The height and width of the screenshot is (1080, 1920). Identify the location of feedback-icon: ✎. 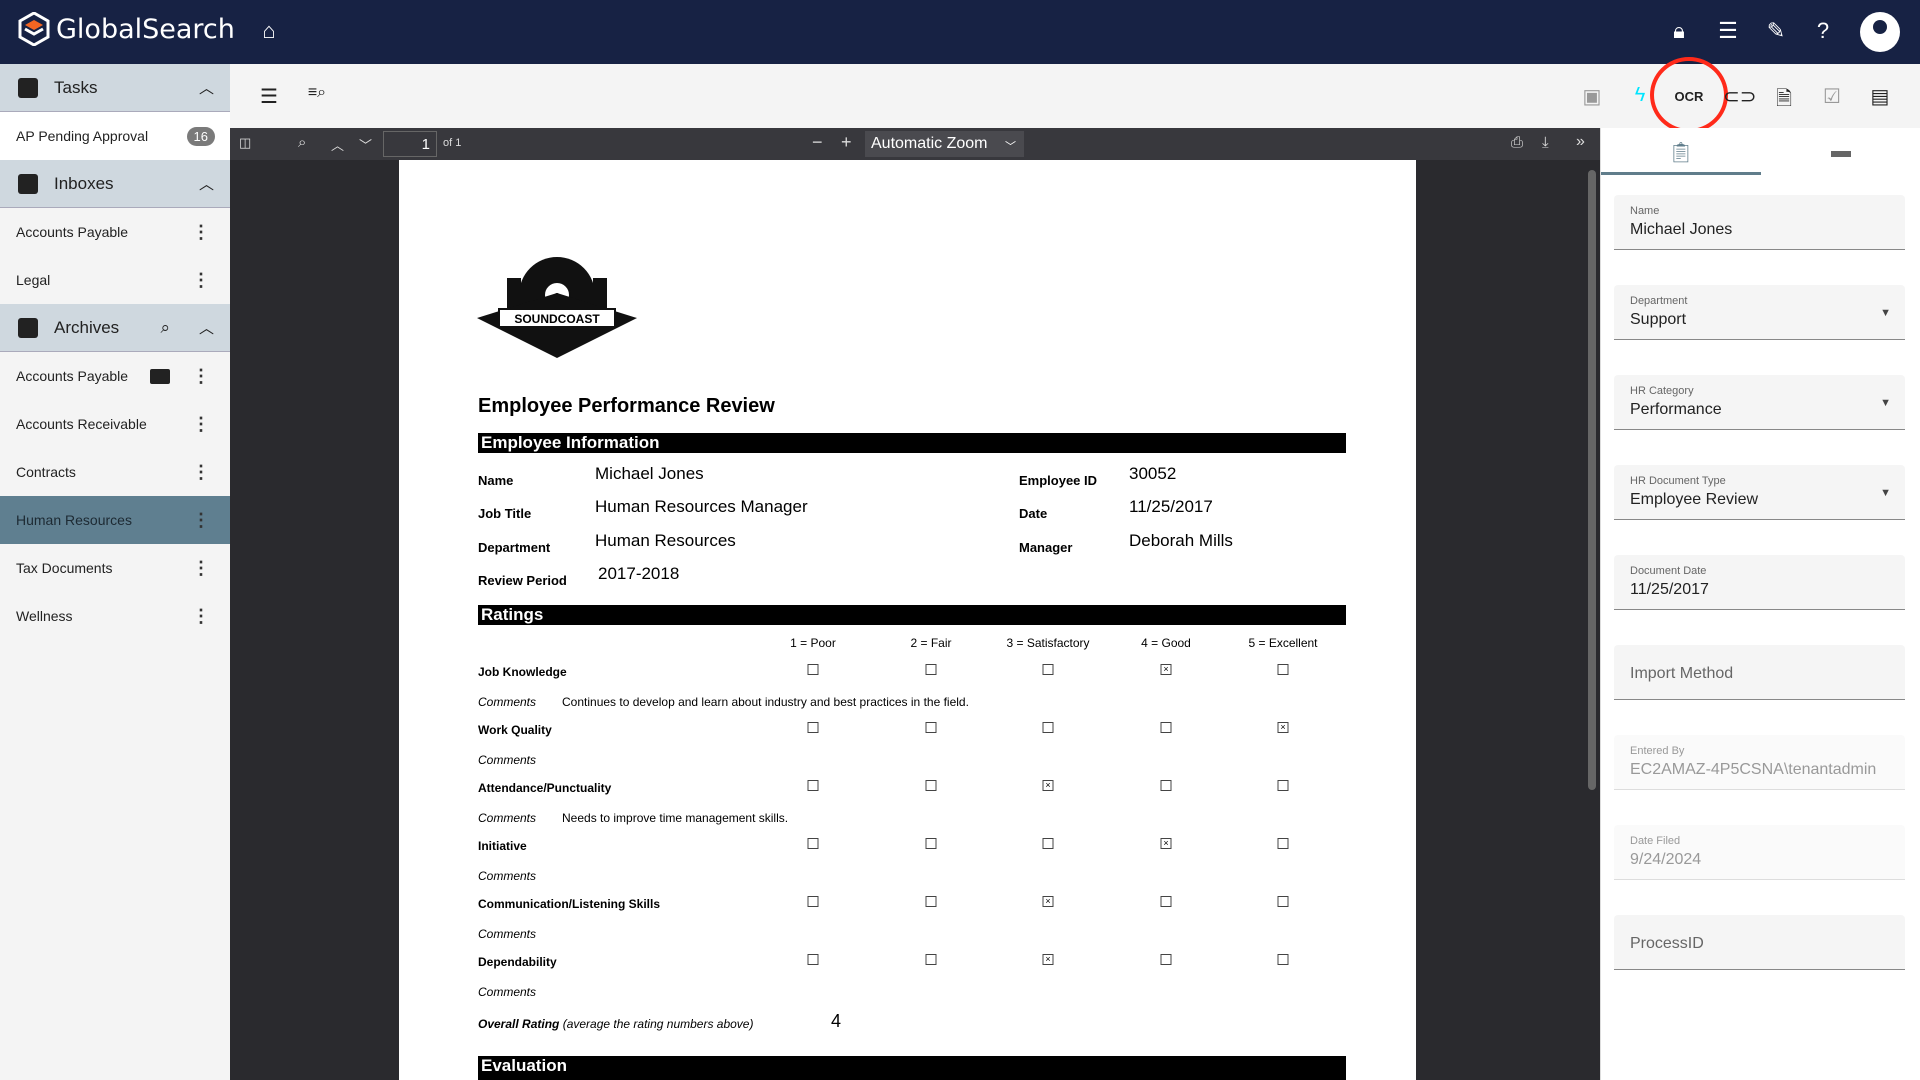
(1776, 30).